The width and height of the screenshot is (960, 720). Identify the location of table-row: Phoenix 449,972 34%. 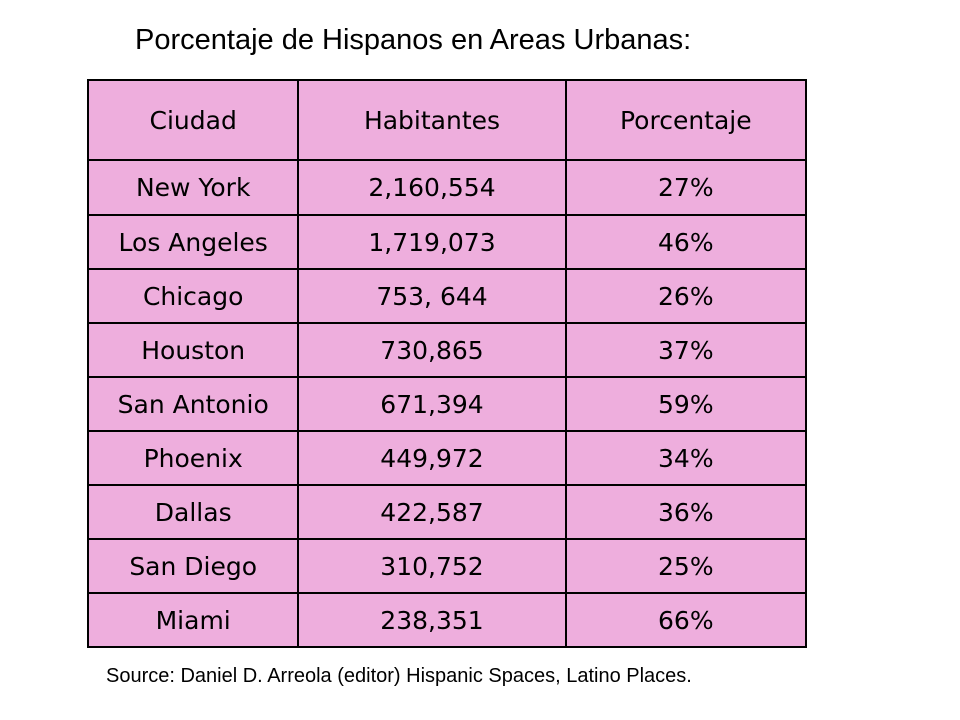
(447, 458).